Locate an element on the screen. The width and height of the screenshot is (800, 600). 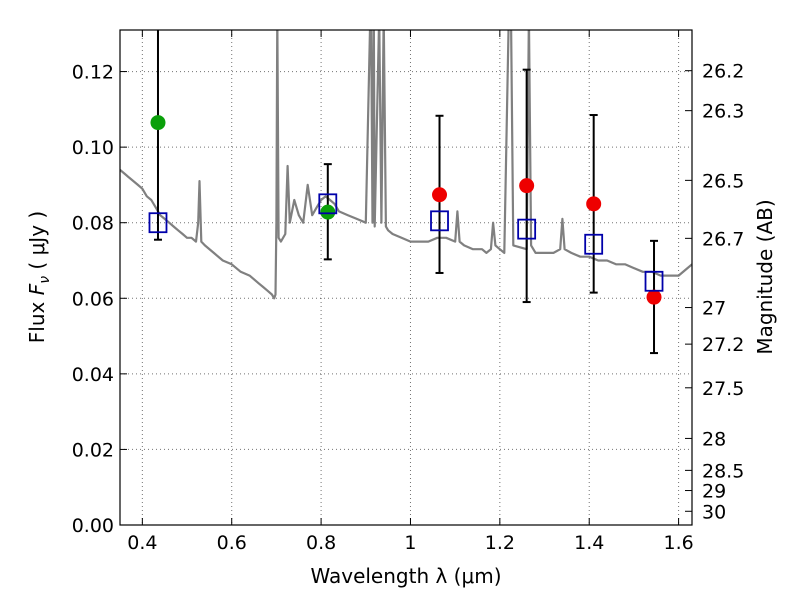
y2-tick-label: 27 is located at coordinates (714, 309).